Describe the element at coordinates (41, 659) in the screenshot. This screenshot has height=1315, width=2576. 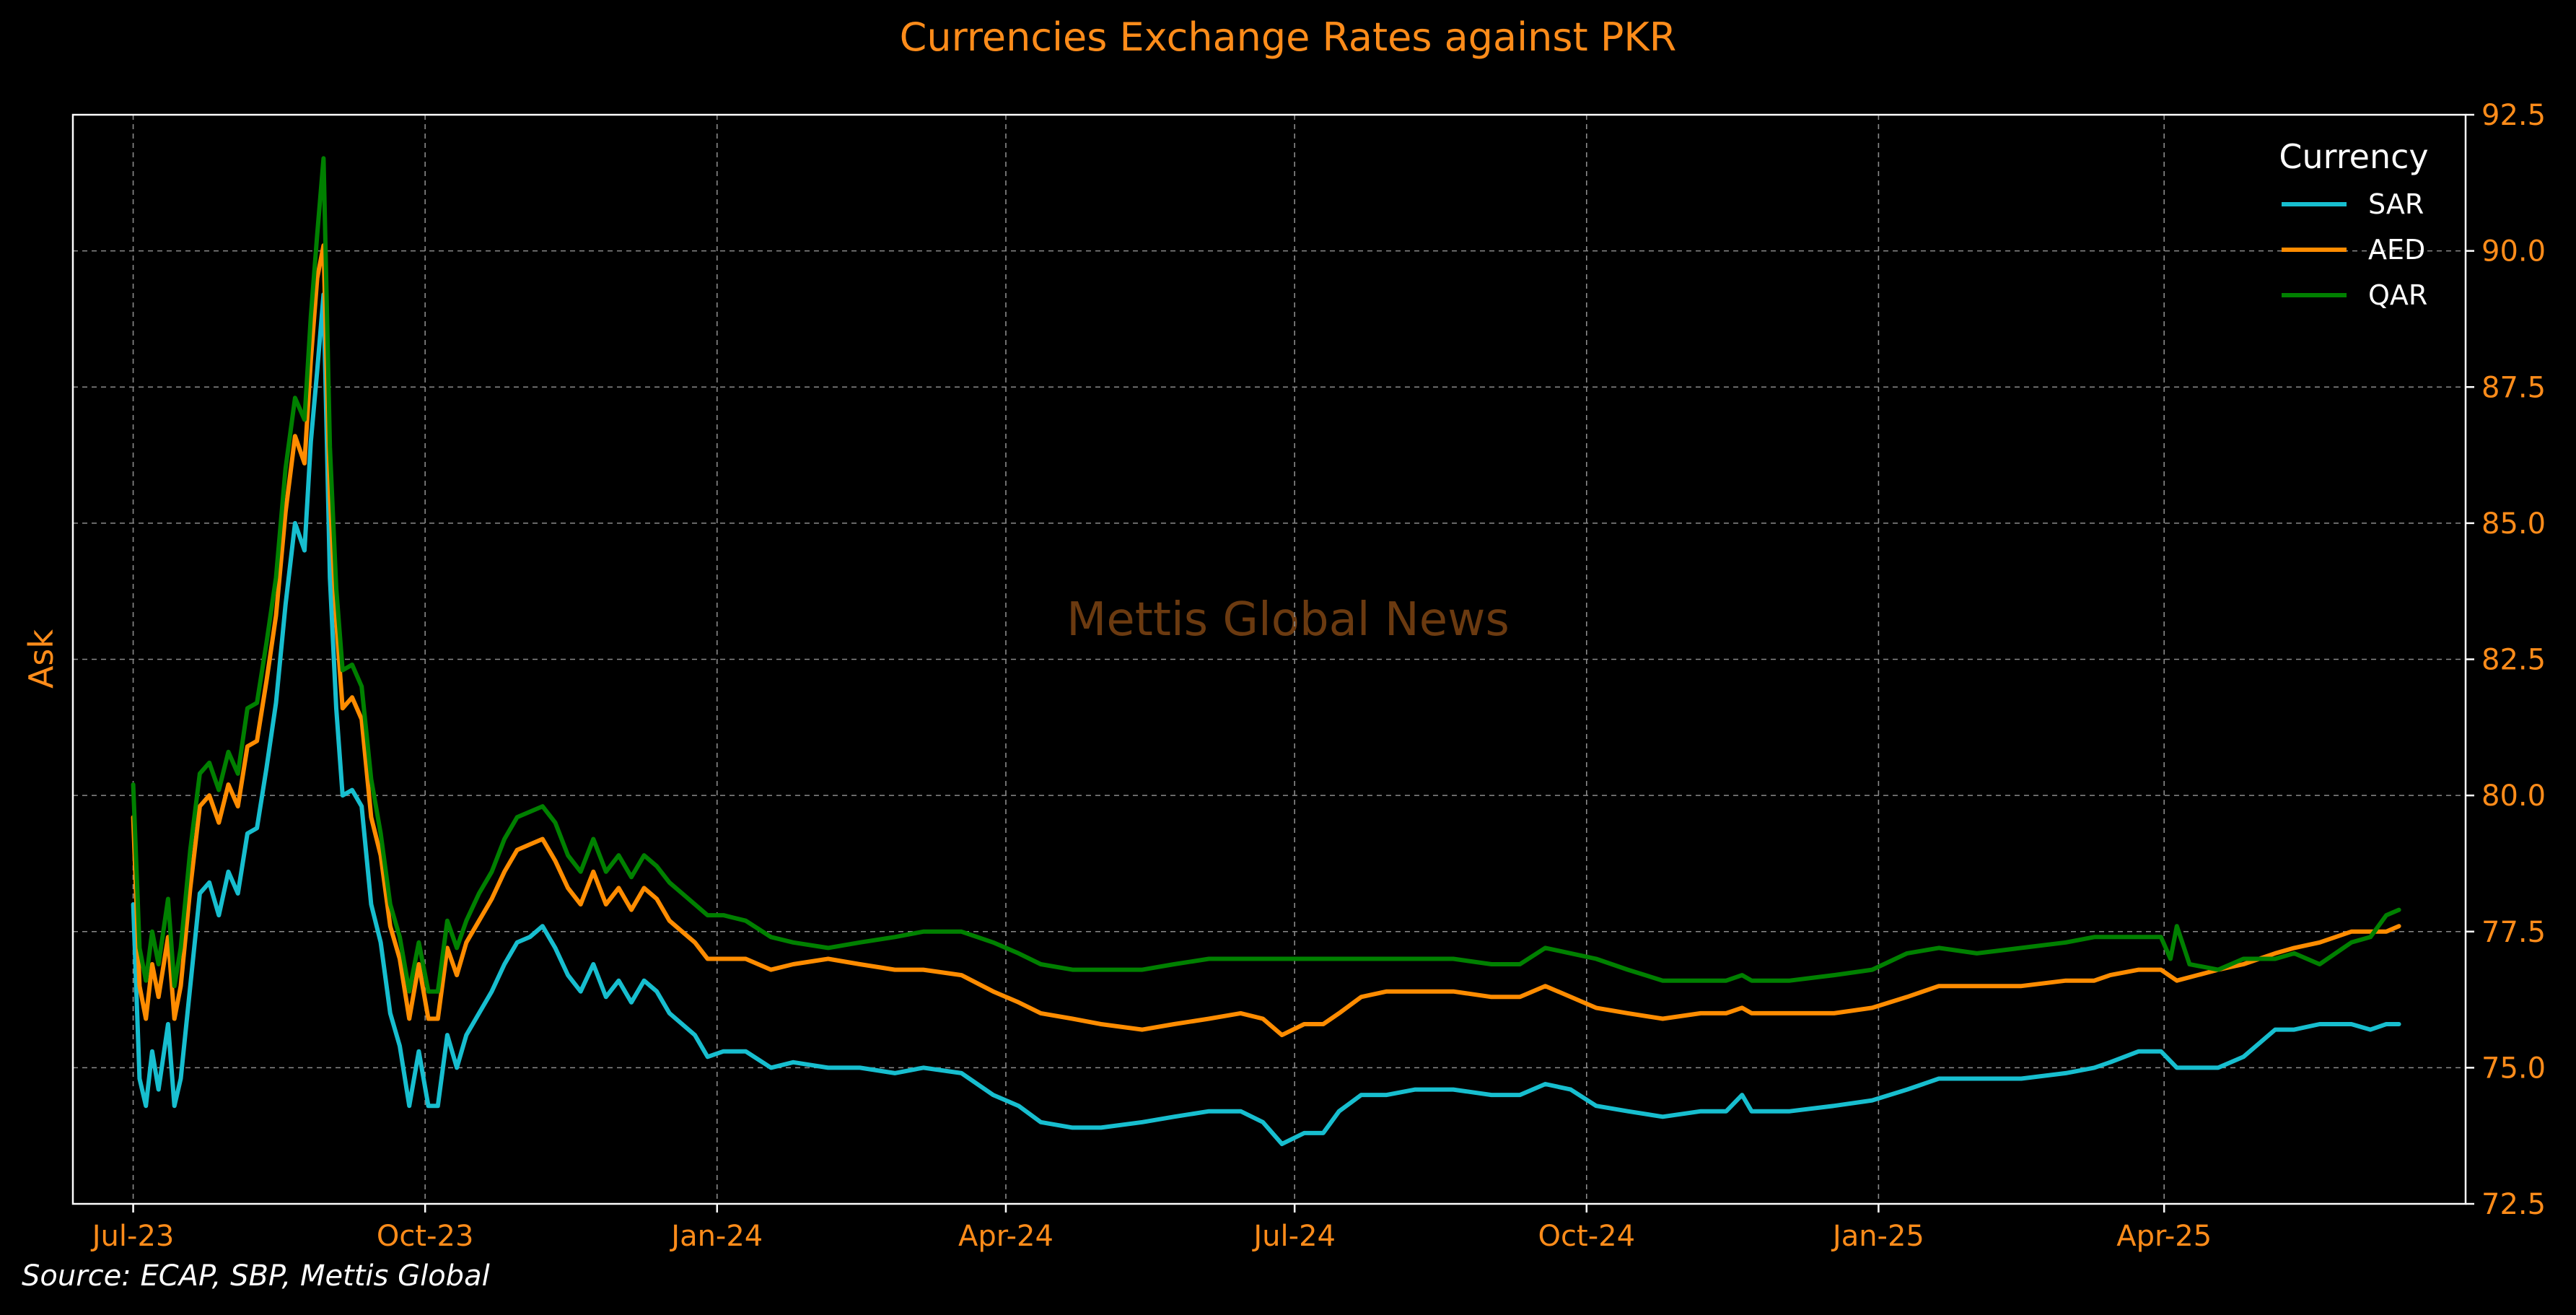
I see `y-axis-label: Ask` at that location.